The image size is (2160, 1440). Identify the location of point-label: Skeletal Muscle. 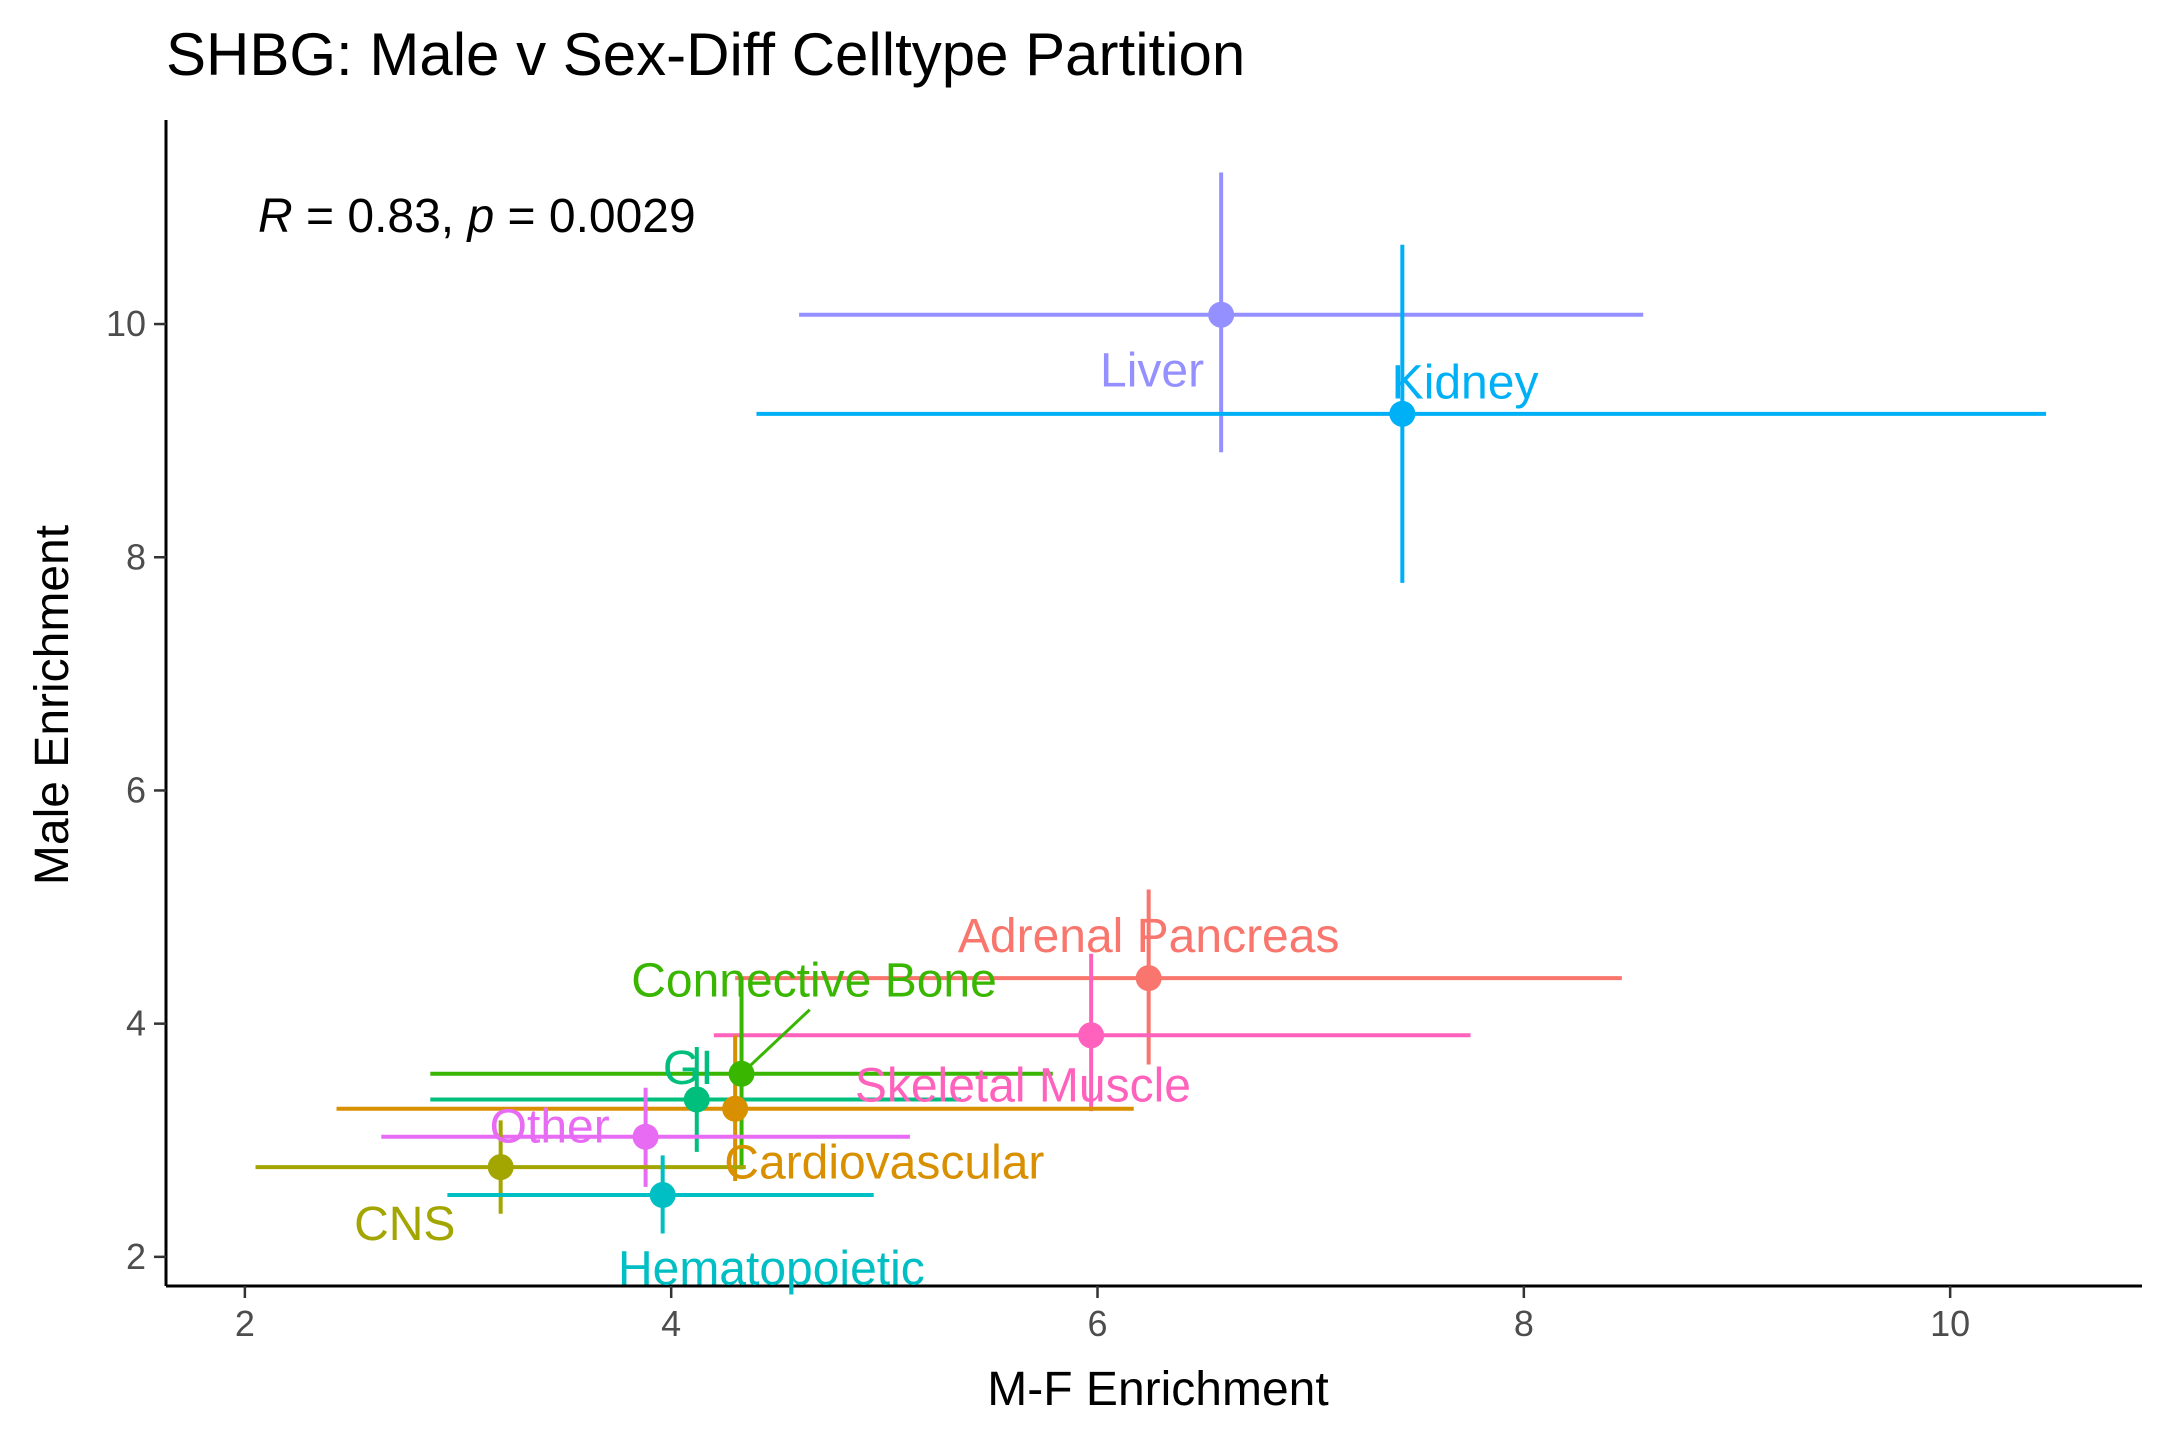
(1023, 1085).